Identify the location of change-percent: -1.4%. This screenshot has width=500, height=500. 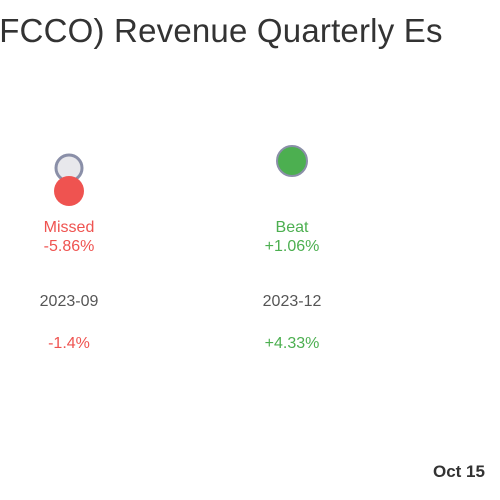
(69, 343).